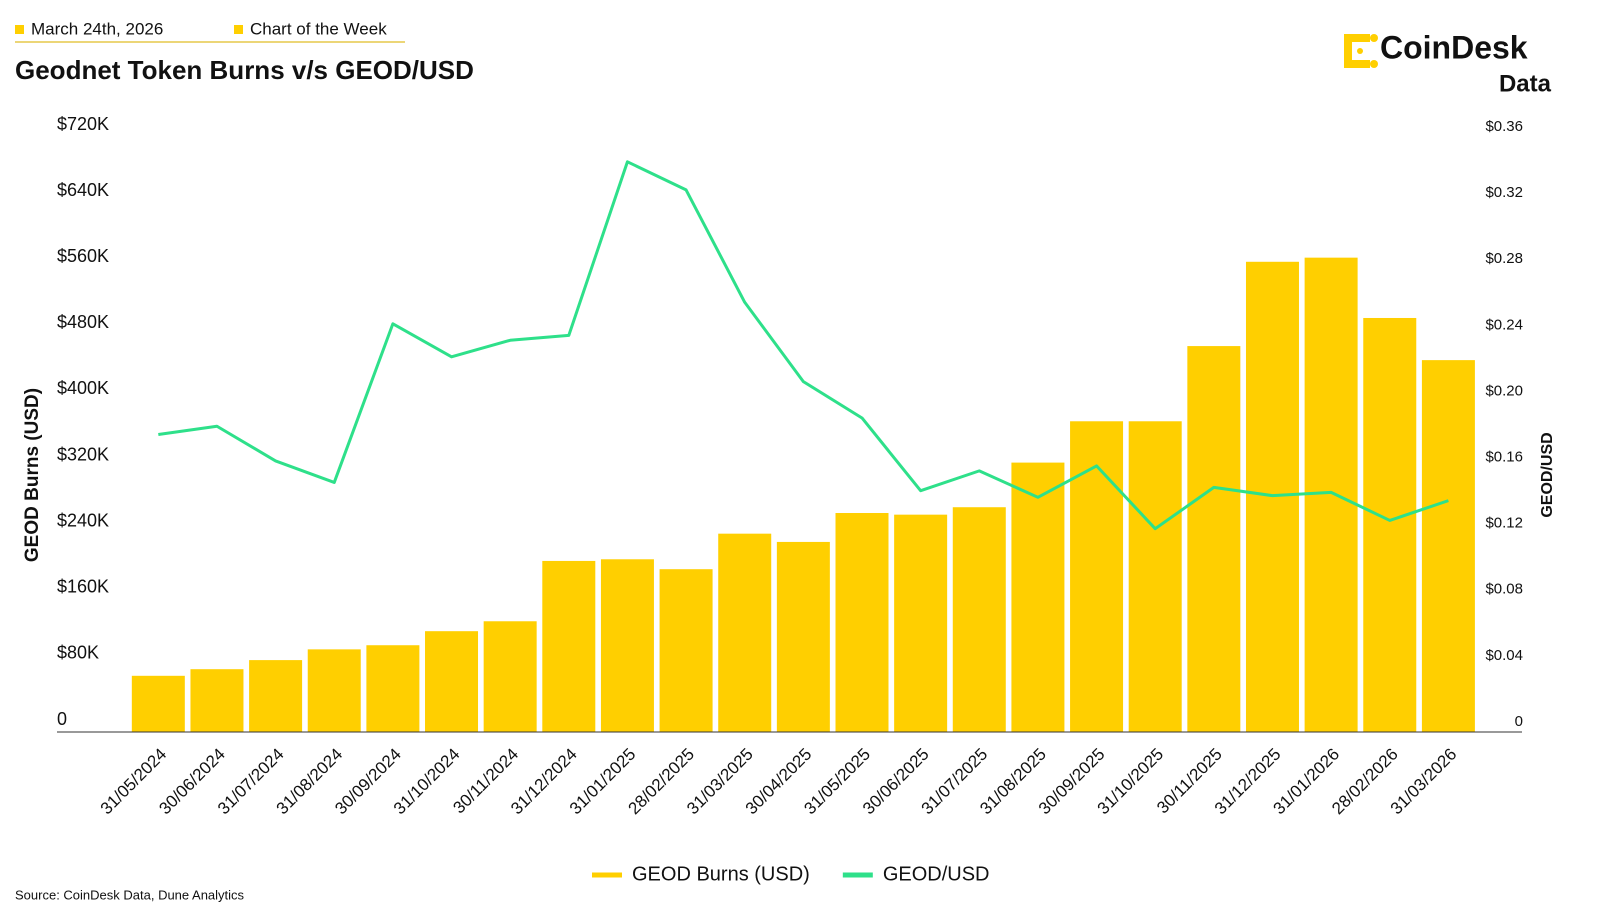 This screenshot has height=923, width=1600. What do you see at coordinates (1525, 83) in the screenshot?
I see `logo-sub: Data` at bounding box center [1525, 83].